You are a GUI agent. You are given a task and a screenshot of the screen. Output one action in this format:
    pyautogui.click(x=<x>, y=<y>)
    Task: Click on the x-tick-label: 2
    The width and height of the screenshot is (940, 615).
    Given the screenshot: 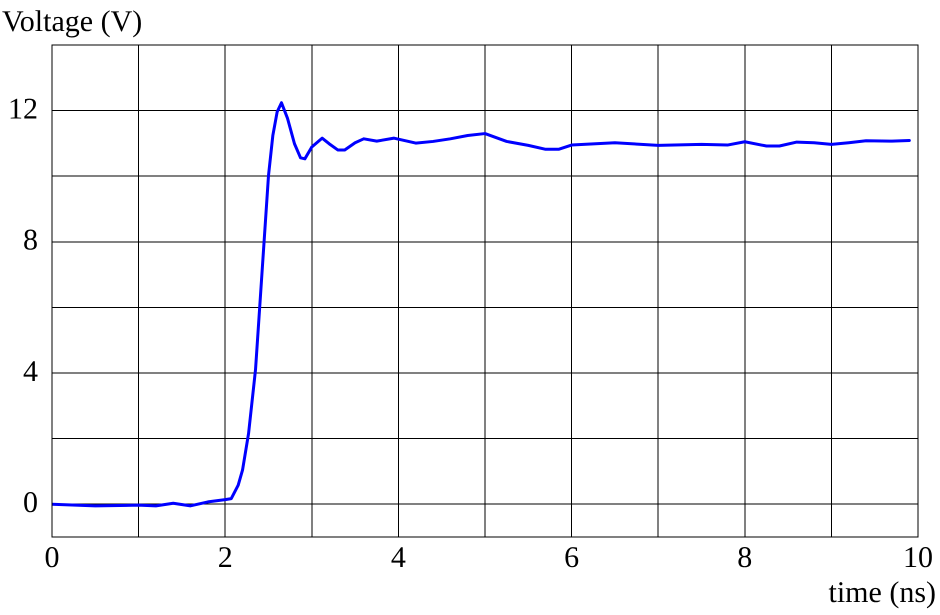 What is the action you would take?
    pyautogui.click(x=225, y=557)
    